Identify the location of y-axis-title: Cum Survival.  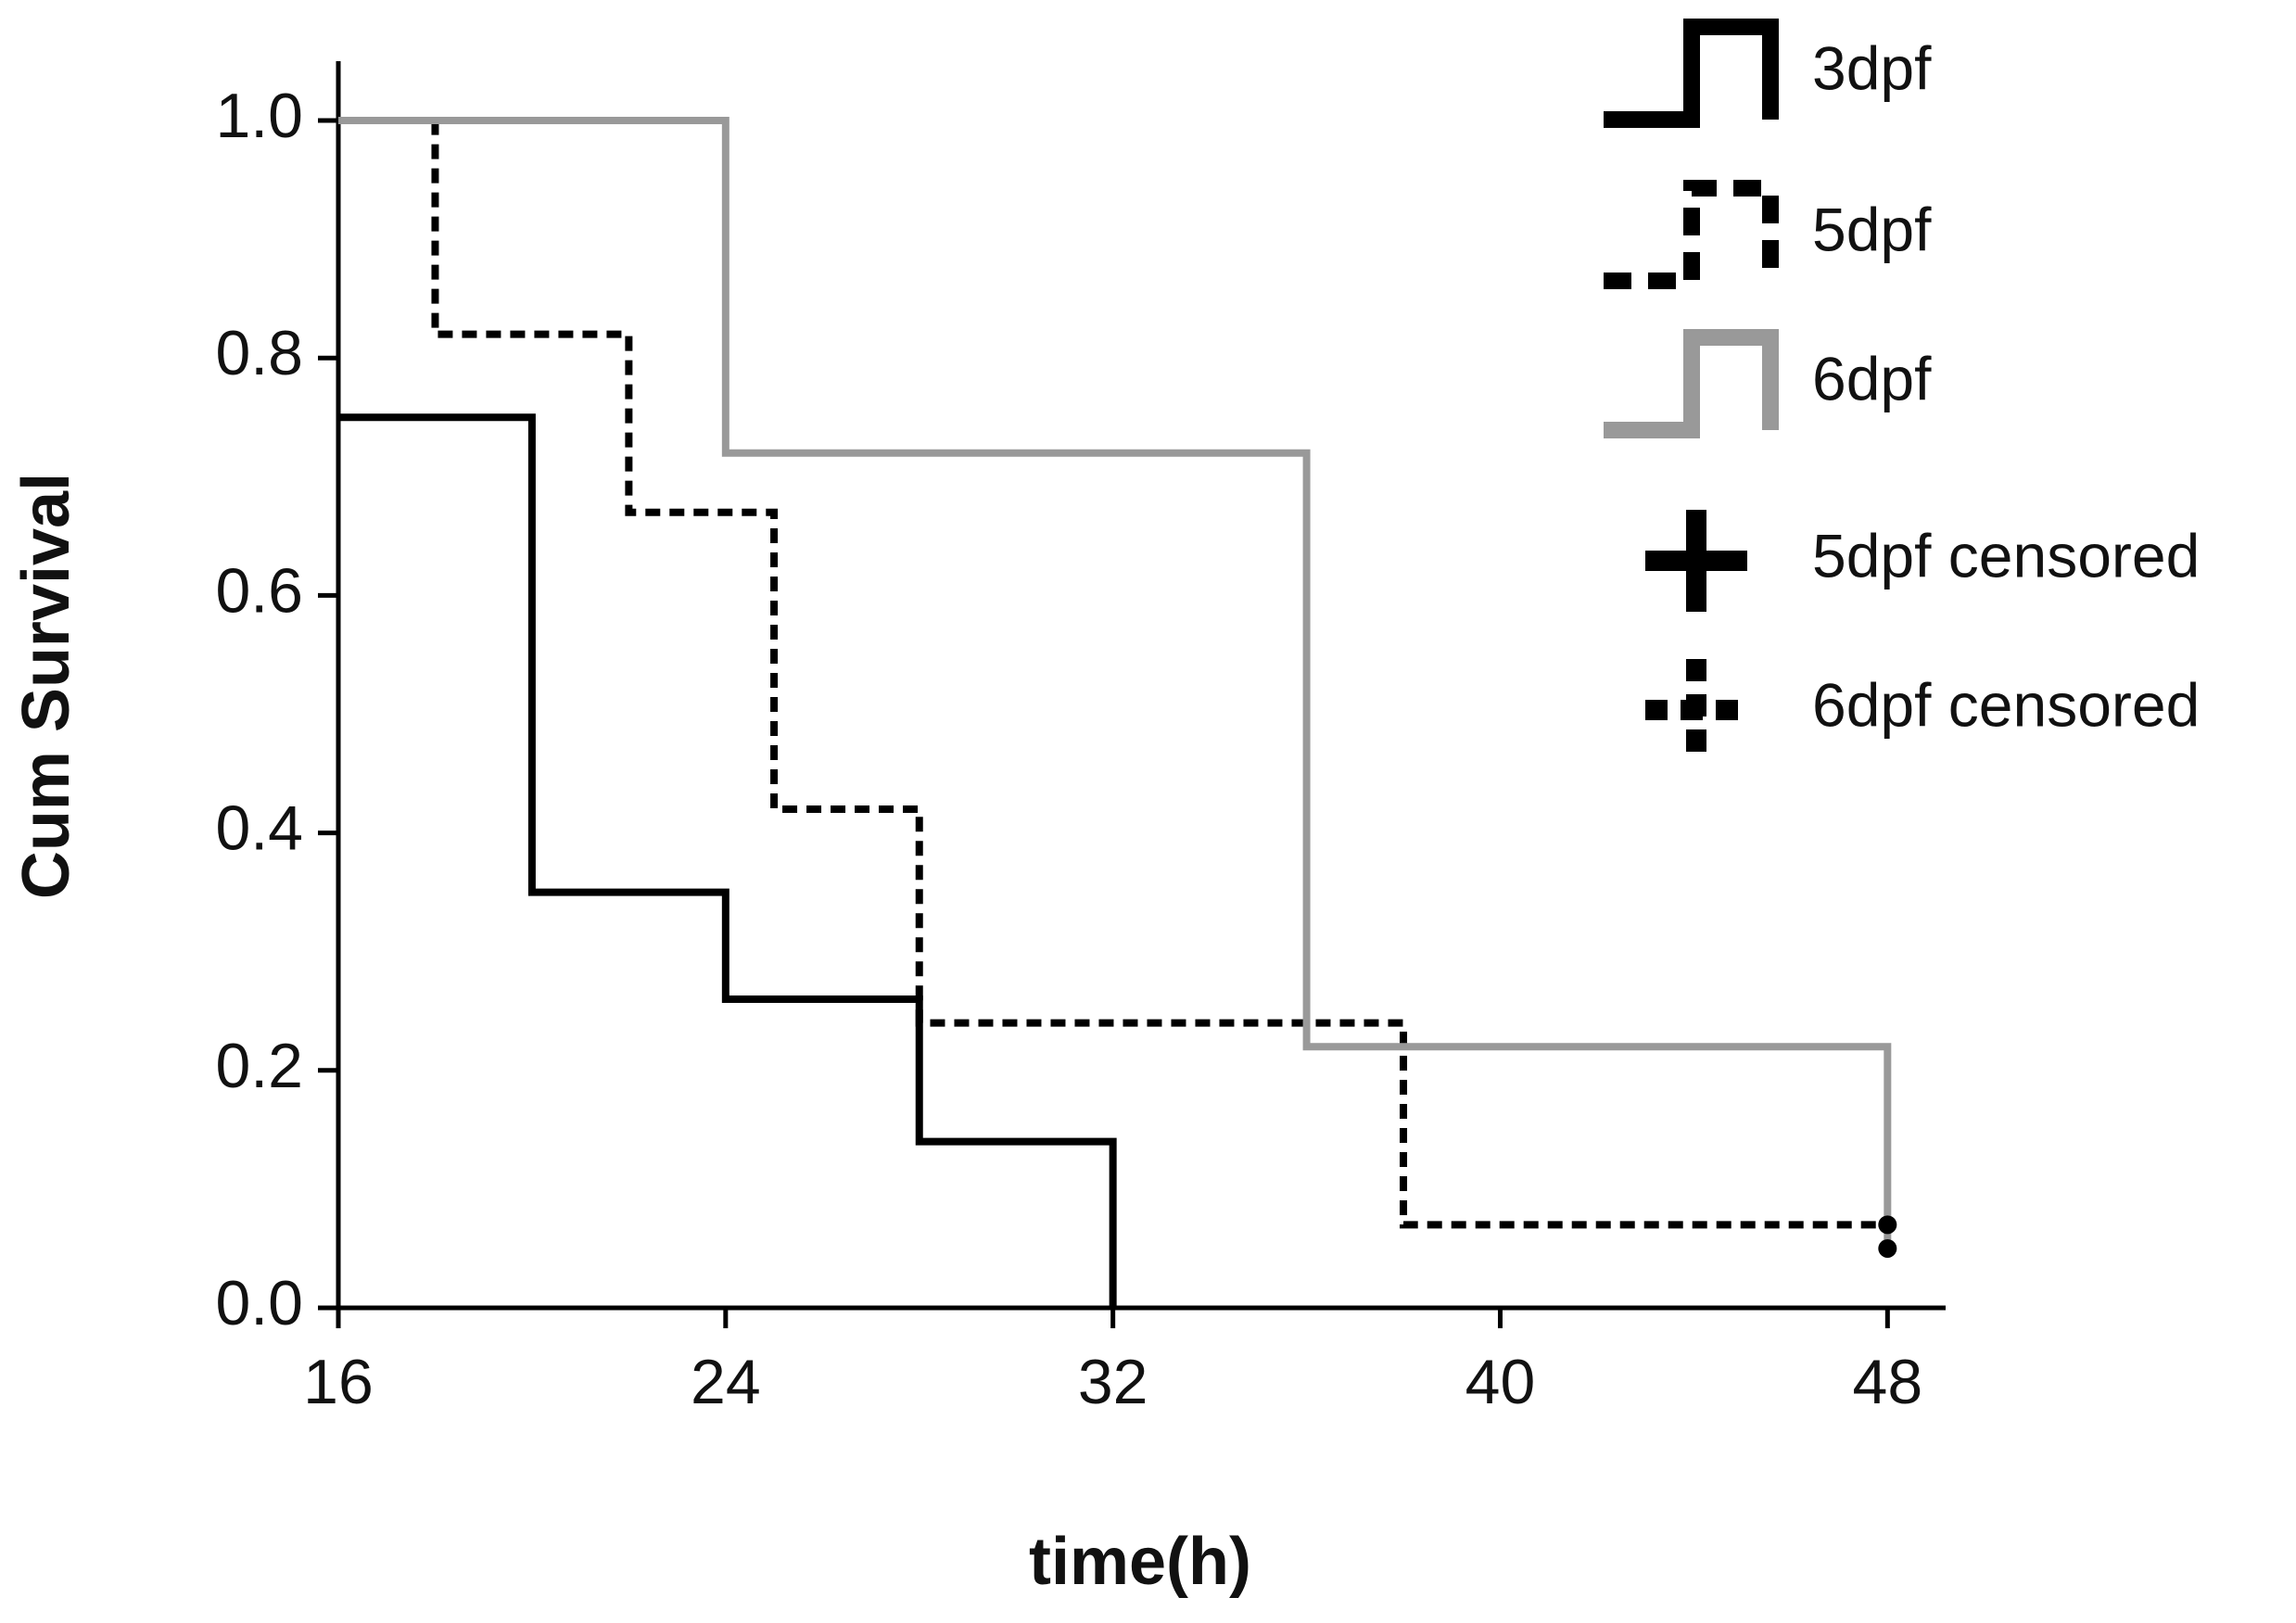
(46, 686).